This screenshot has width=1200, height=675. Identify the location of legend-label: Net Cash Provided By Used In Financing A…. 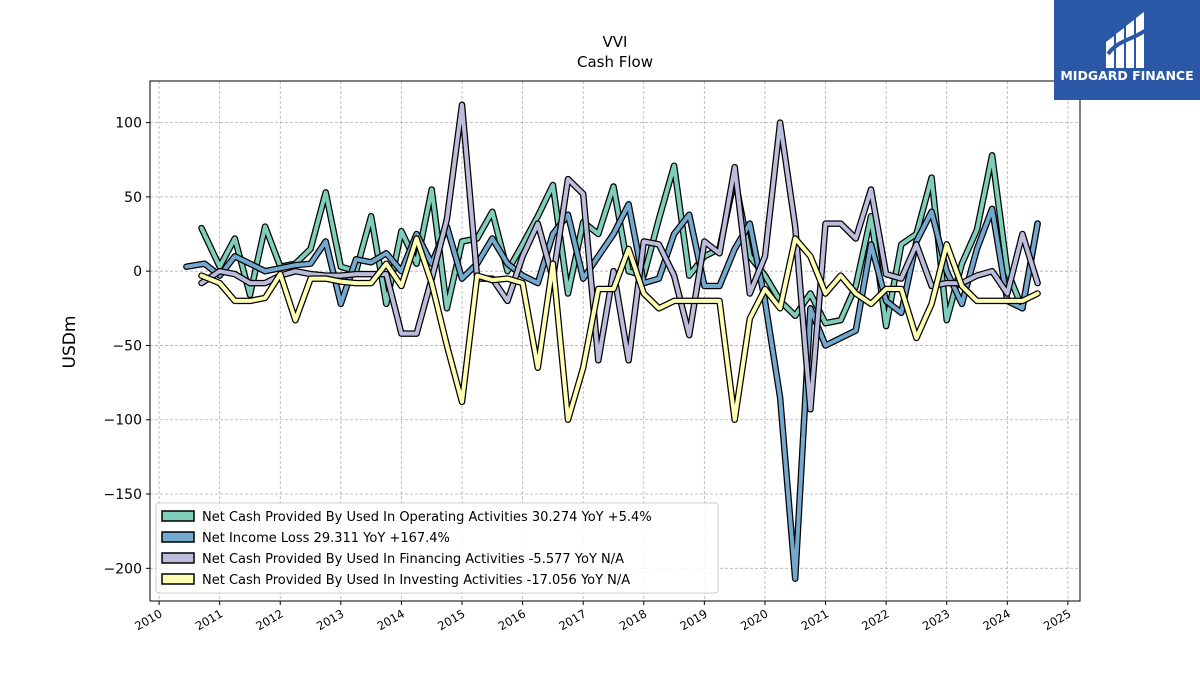
(413, 559).